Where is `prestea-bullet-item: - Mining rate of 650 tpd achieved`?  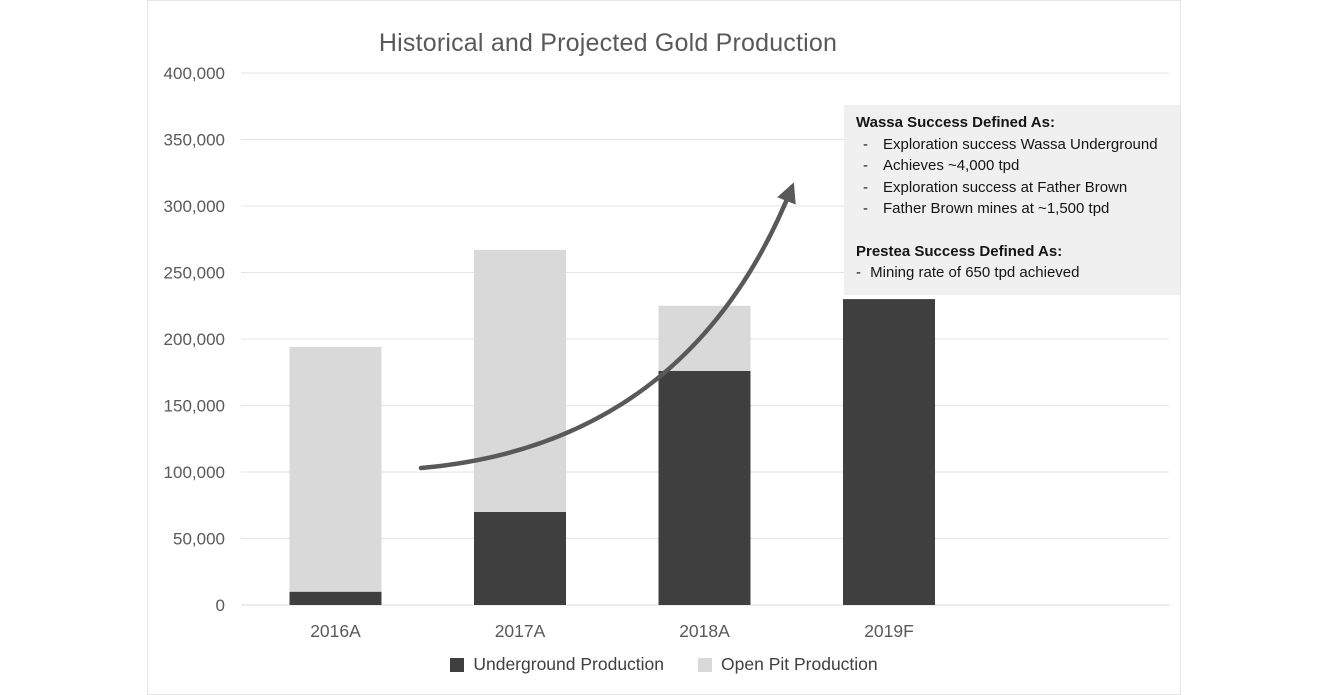 prestea-bullet-item: - Mining rate of 650 tpd achieved is located at coordinates (1015, 273).